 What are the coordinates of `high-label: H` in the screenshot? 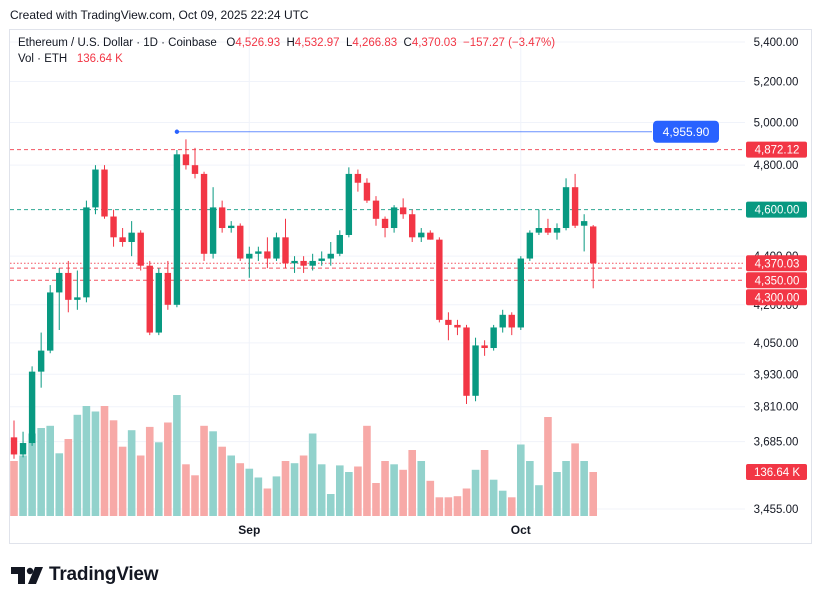 It's located at (290, 43).